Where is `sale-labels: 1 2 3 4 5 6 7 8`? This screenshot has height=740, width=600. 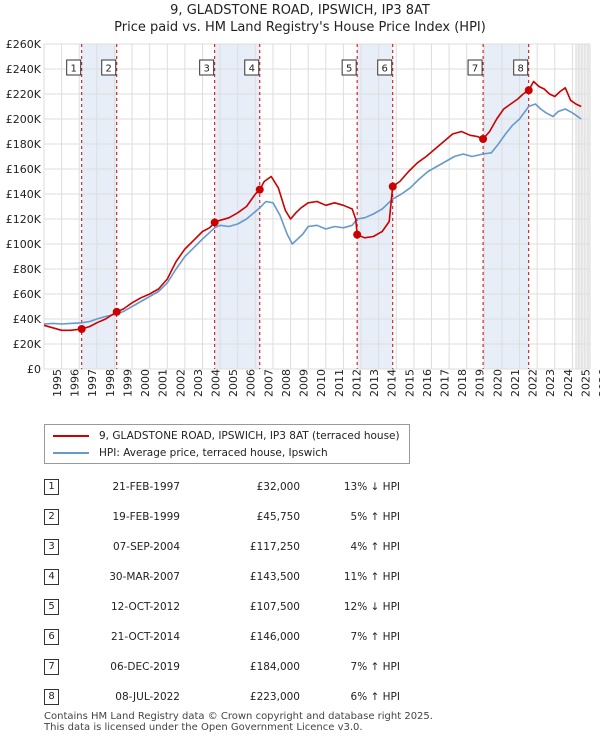 sale-labels: 1 2 3 4 5 6 7 8 is located at coordinates (297, 67).